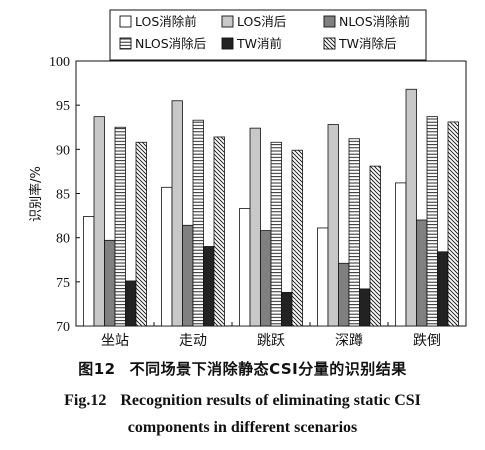  I want to click on figure-caption-english-line2: components in different scenarios, so click(242, 428).